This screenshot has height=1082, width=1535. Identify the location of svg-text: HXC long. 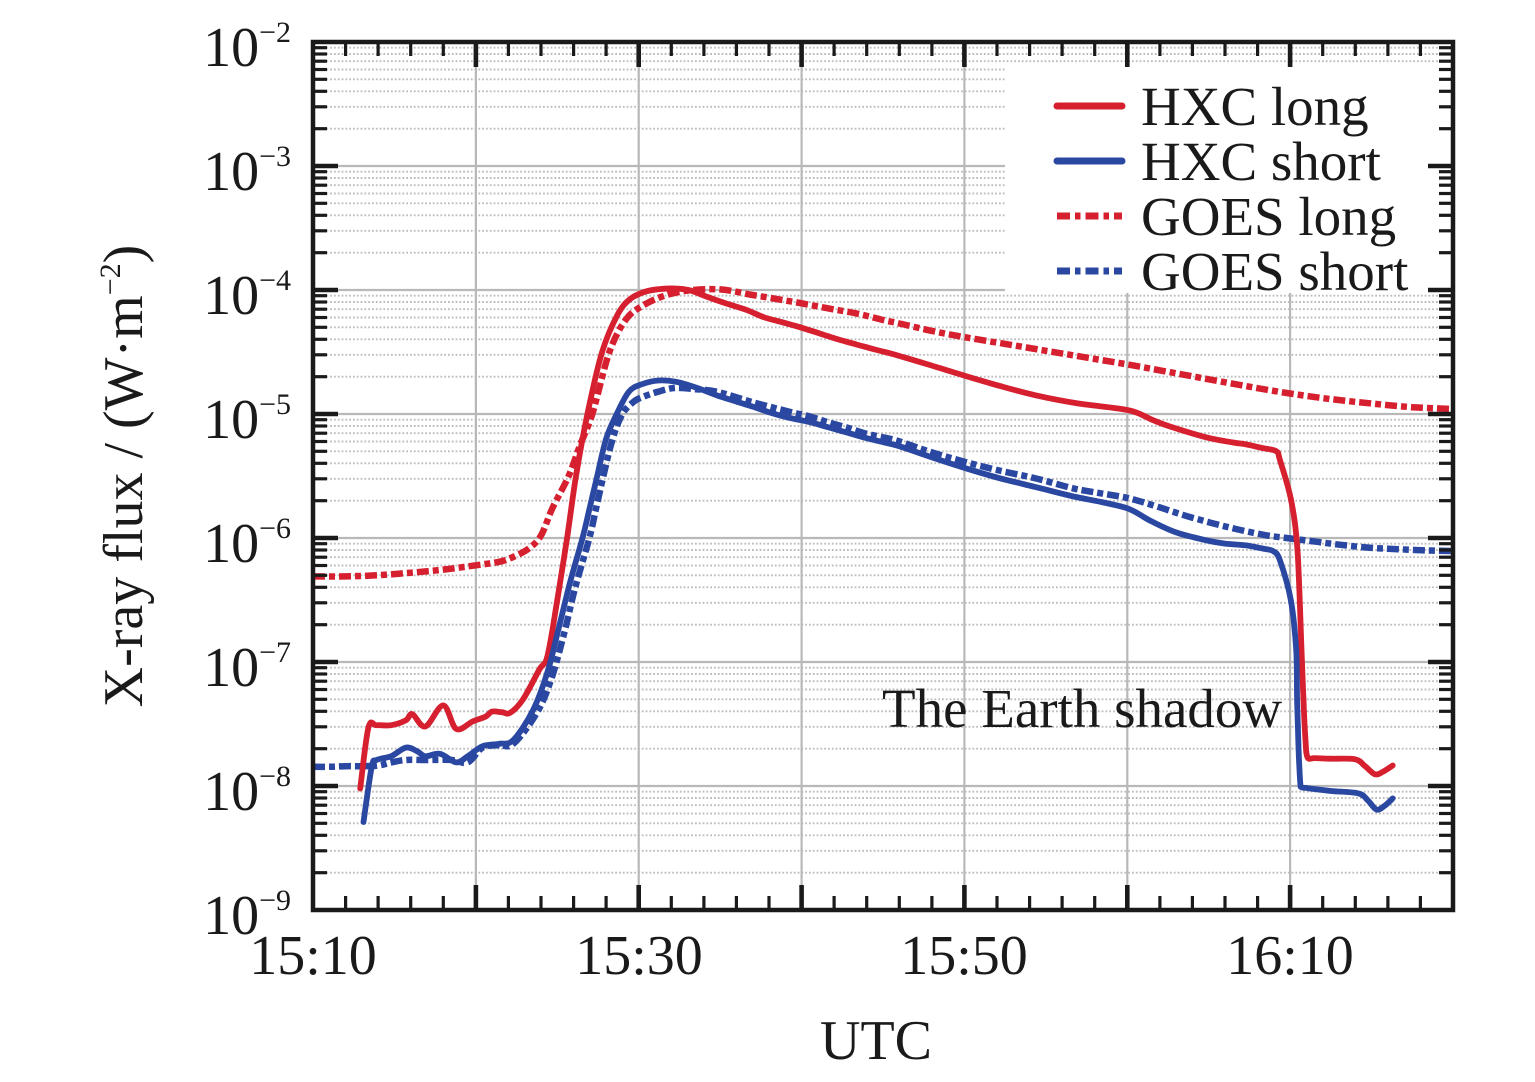
(1255, 106).